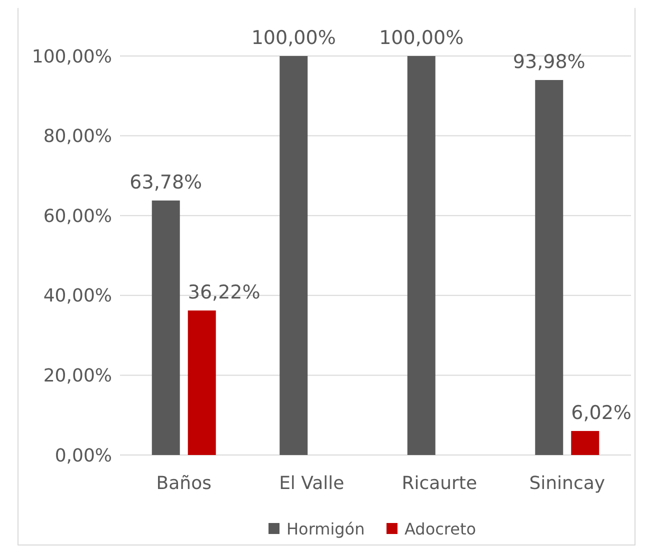  I want to click on y-tick-label: 0,00%, so click(83, 455).